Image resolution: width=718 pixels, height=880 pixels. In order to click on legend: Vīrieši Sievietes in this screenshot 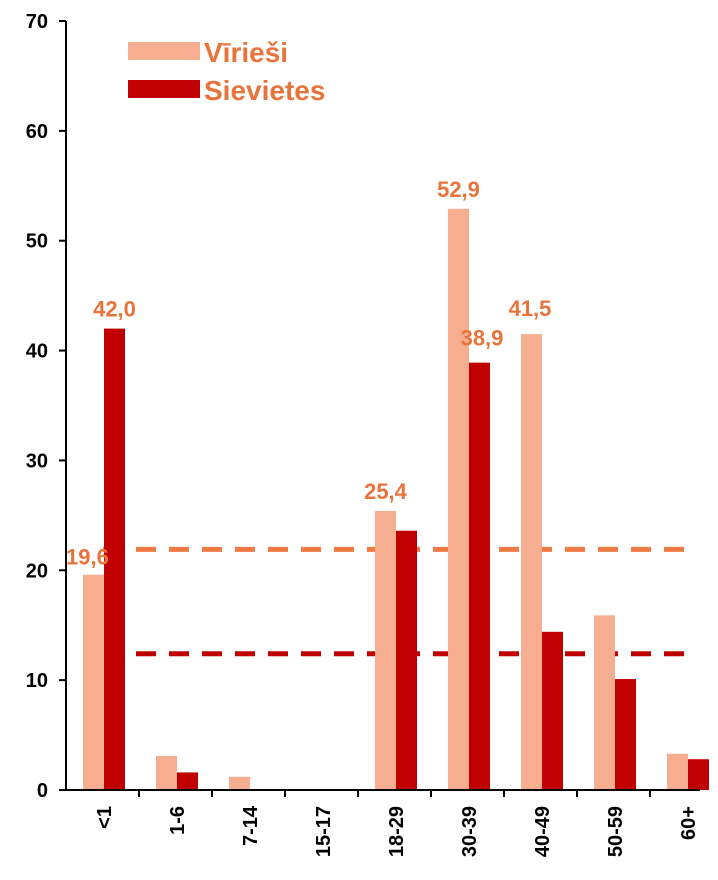, I will do `click(226, 71)`.